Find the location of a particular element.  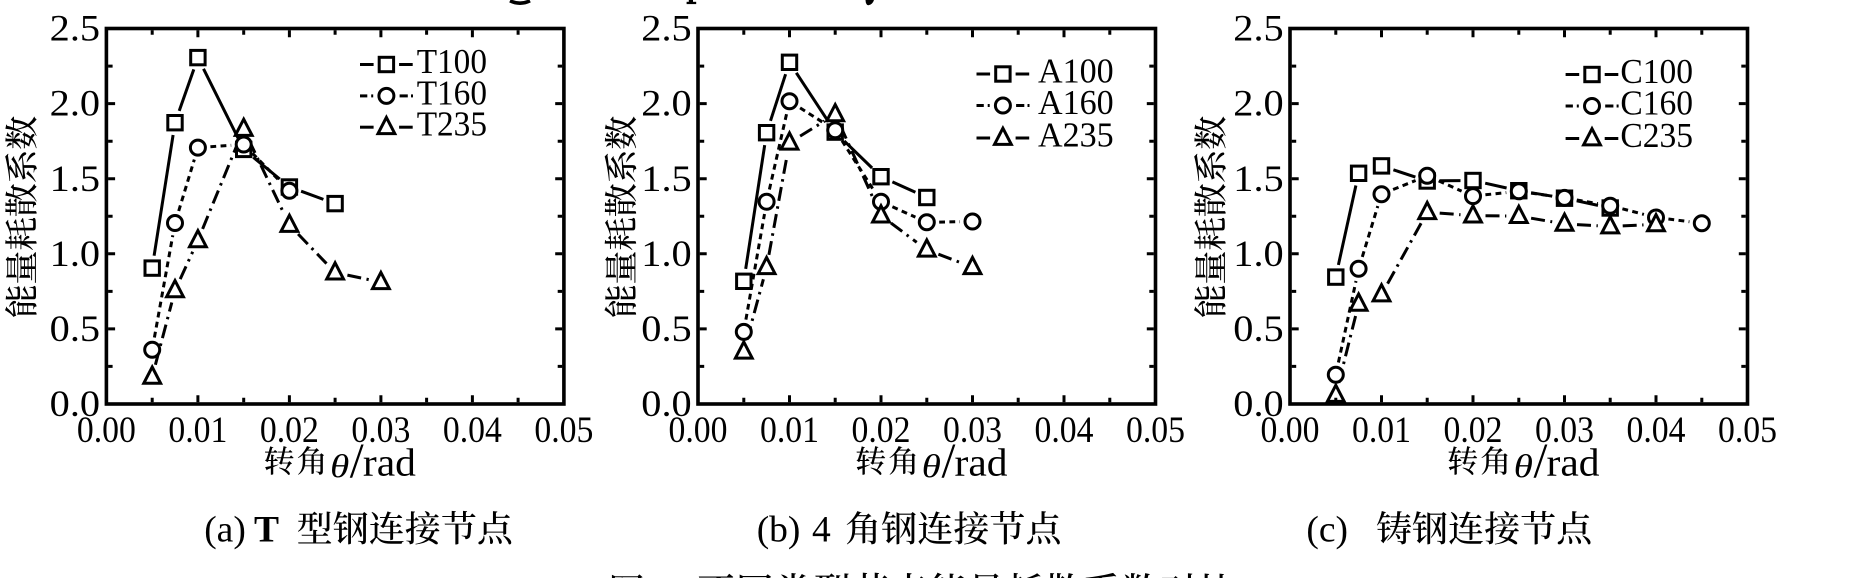

svg-text: C235 is located at coordinates (1656, 135).